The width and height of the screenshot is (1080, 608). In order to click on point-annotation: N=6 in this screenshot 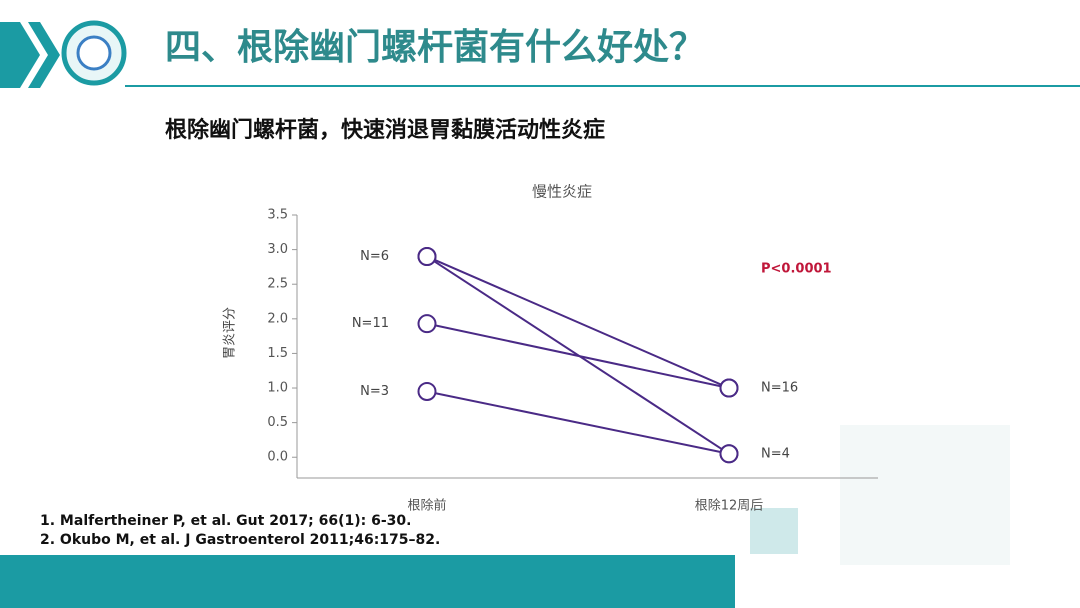, I will do `click(374, 256)`.